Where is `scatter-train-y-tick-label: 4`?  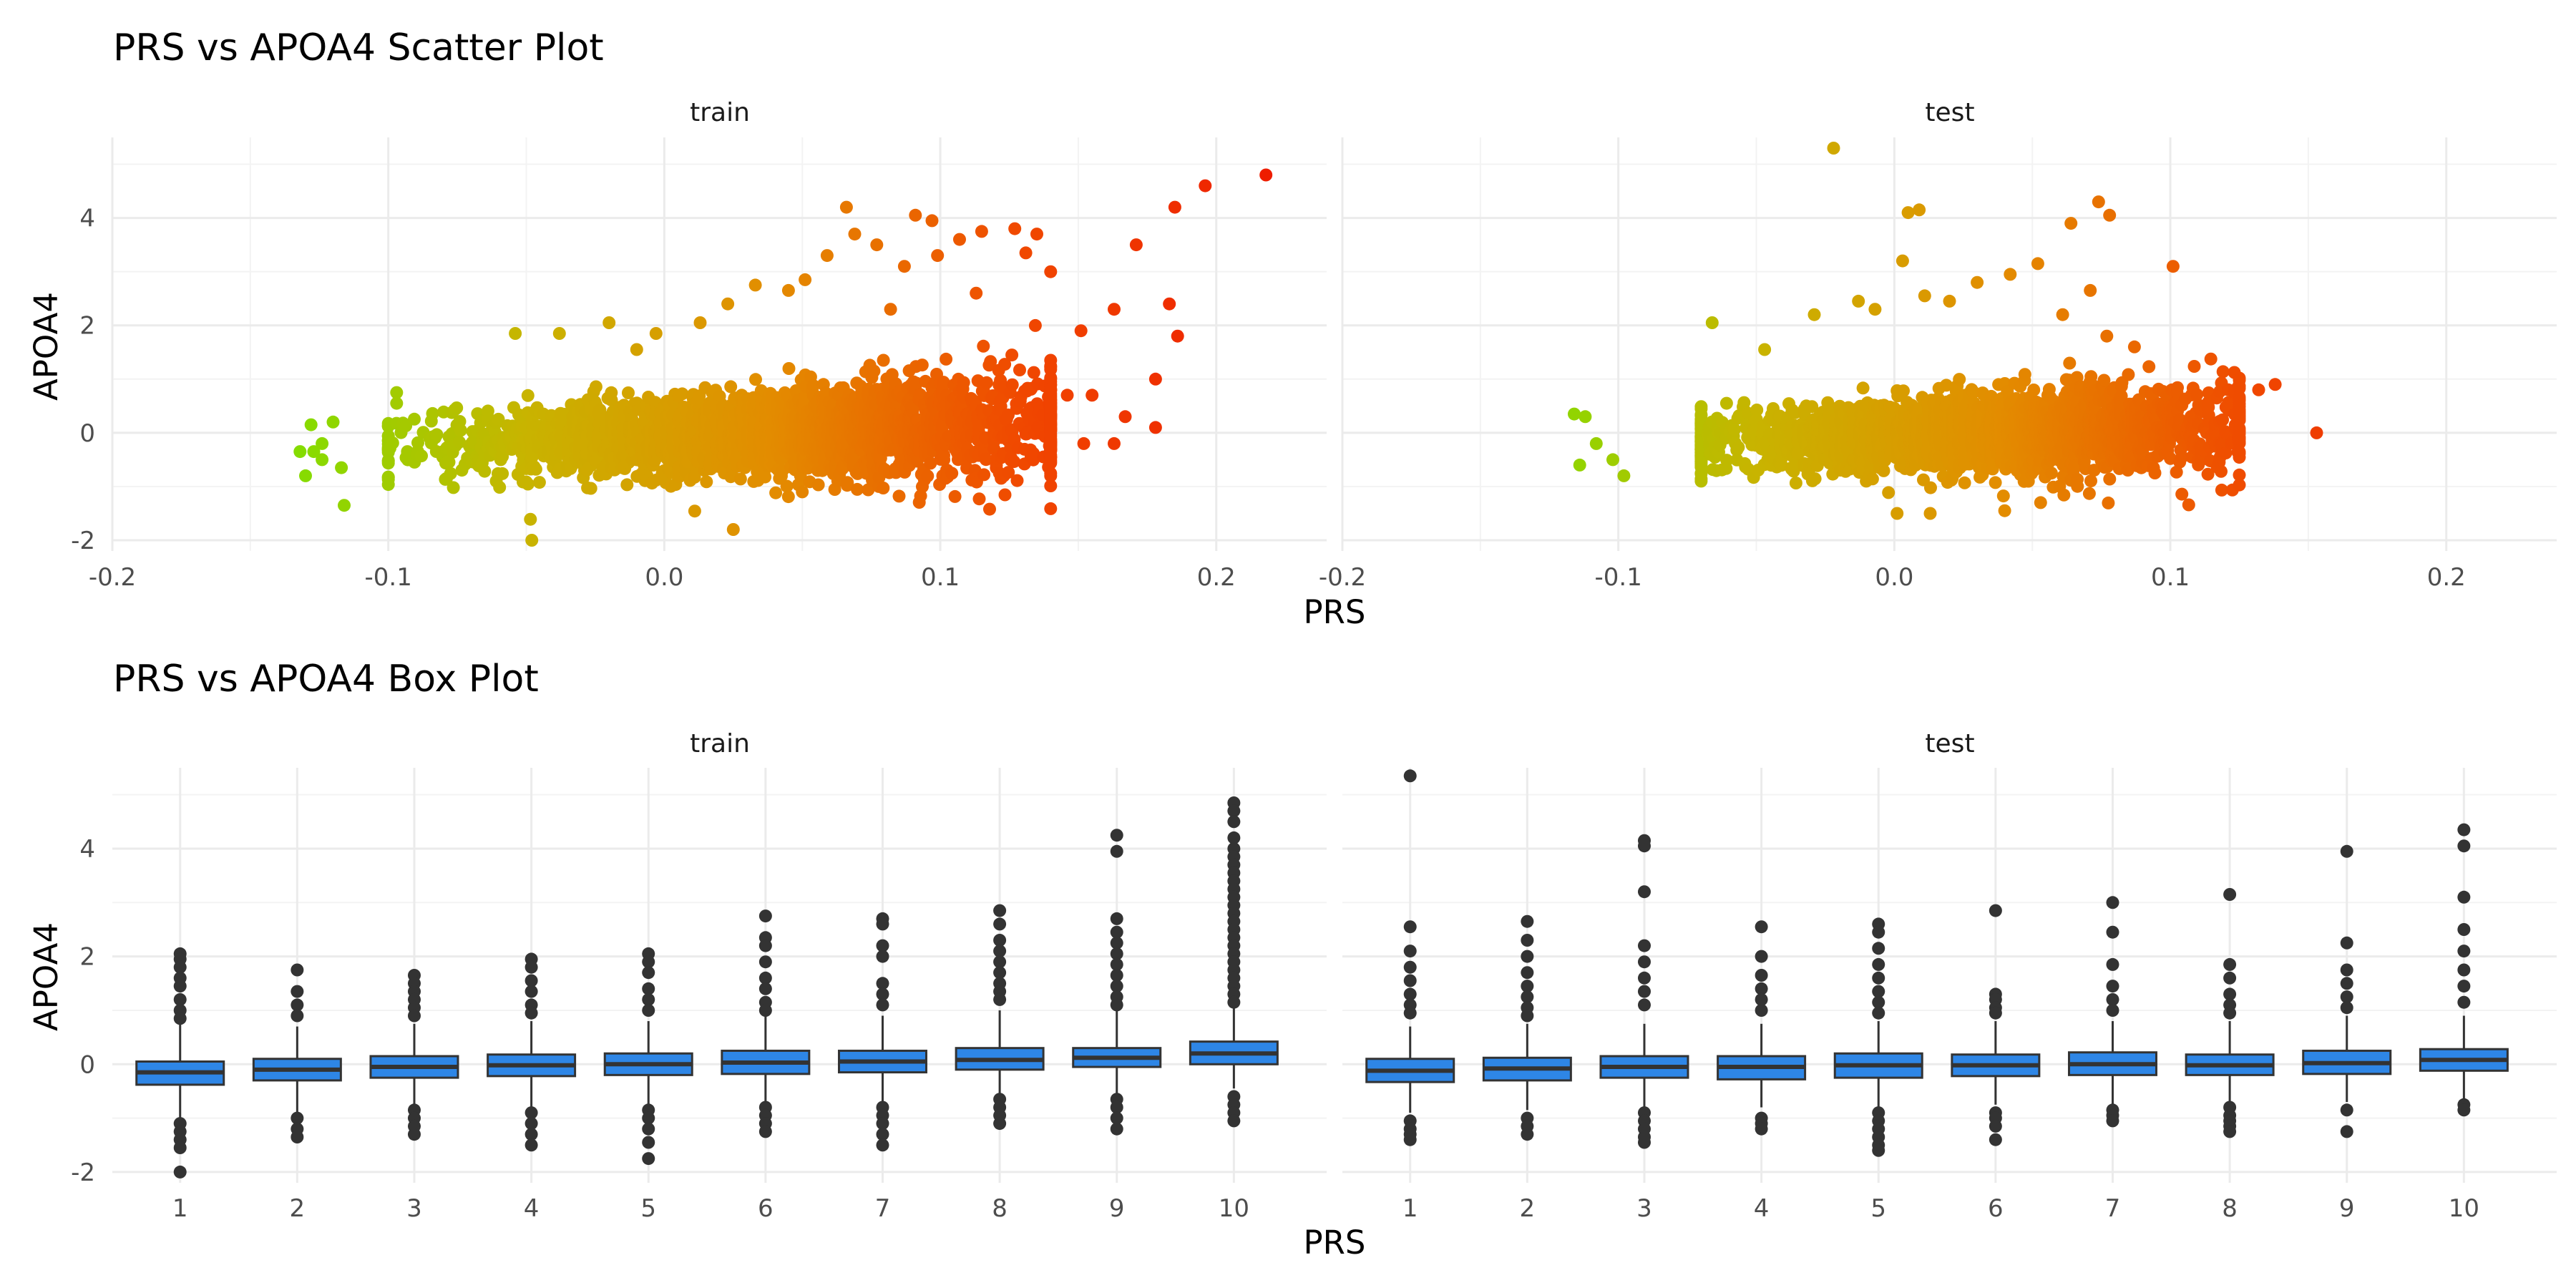 scatter-train-y-tick-label: 4 is located at coordinates (87, 219).